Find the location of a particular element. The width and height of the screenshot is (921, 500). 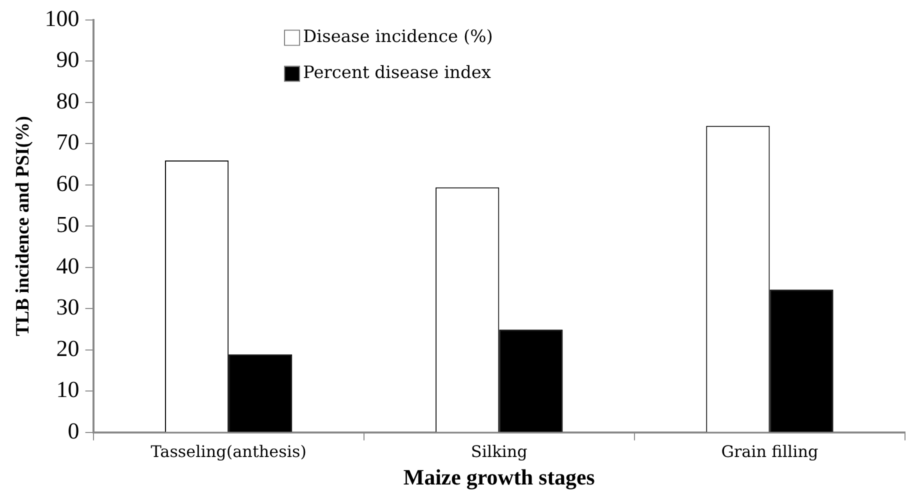

y-tick-label: 50 is located at coordinates (68, 225).